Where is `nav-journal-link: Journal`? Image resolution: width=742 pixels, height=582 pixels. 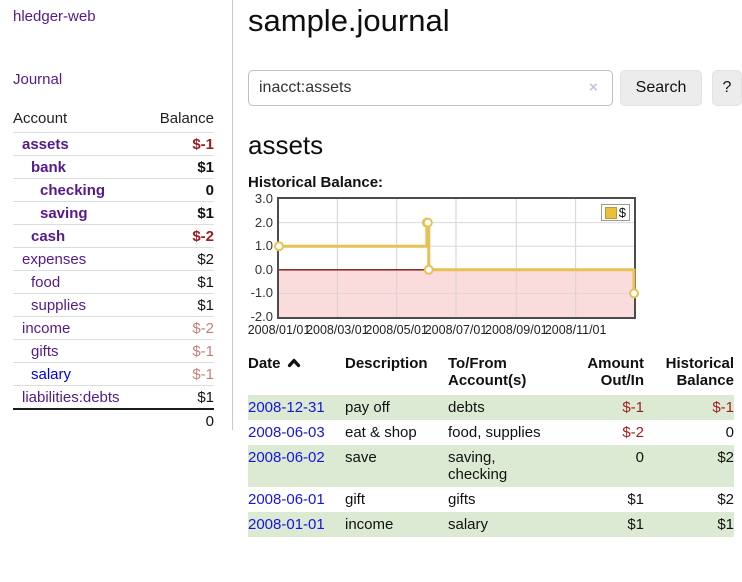
nav-journal-link: Journal is located at coordinates (38, 79).